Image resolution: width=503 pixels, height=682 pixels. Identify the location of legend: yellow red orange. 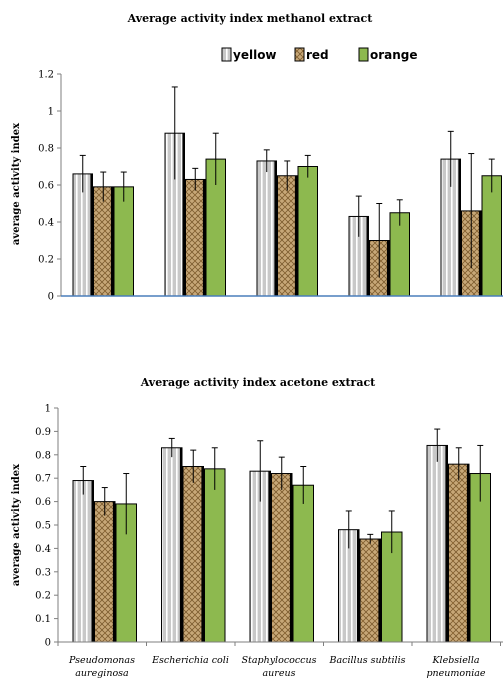
(319, 54).